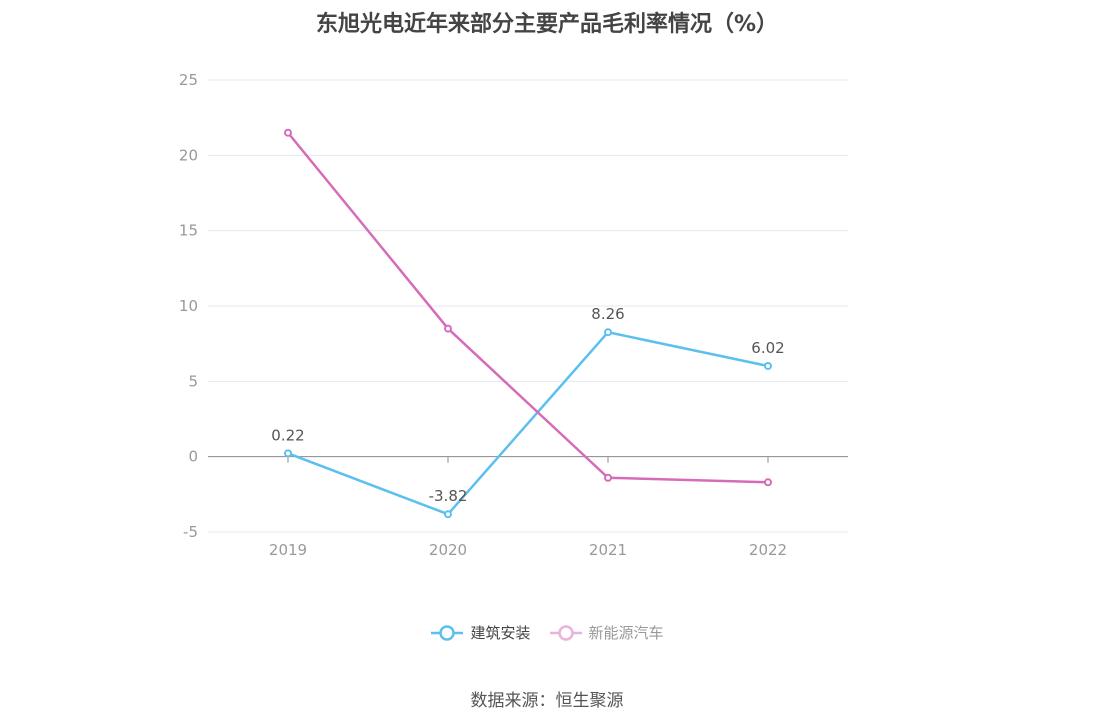  I want to click on x-tick-label: 2019, so click(288, 550).